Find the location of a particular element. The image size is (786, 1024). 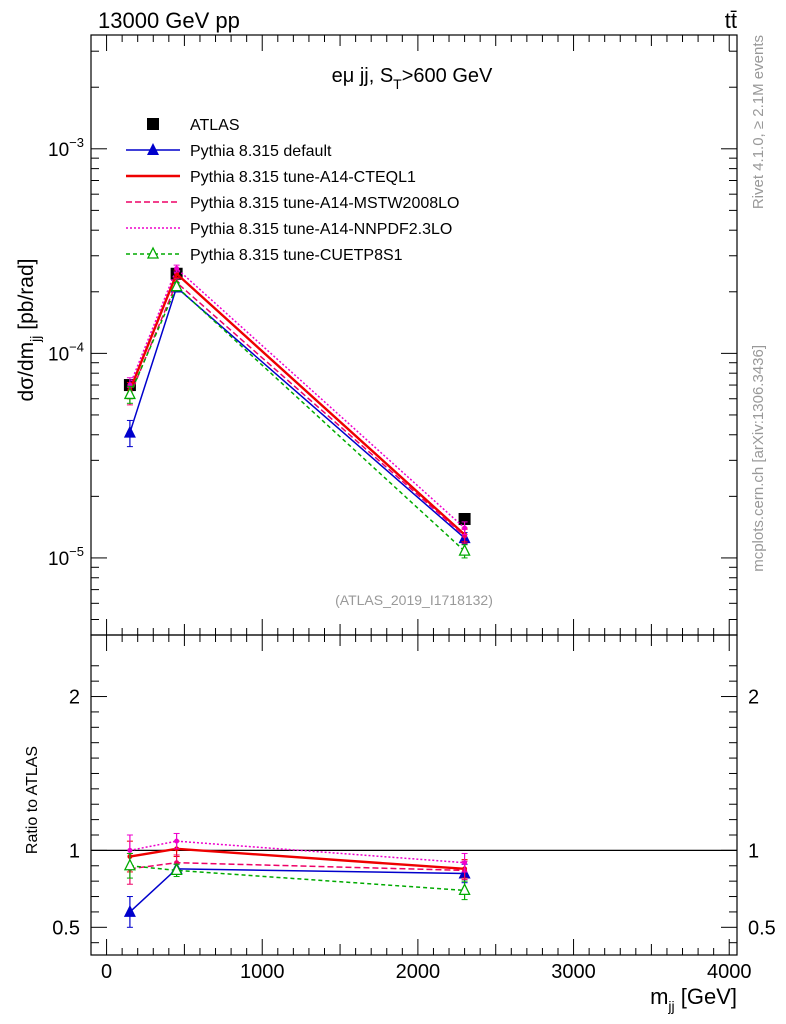

x-tick-label: 4000 is located at coordinates (729, 972).